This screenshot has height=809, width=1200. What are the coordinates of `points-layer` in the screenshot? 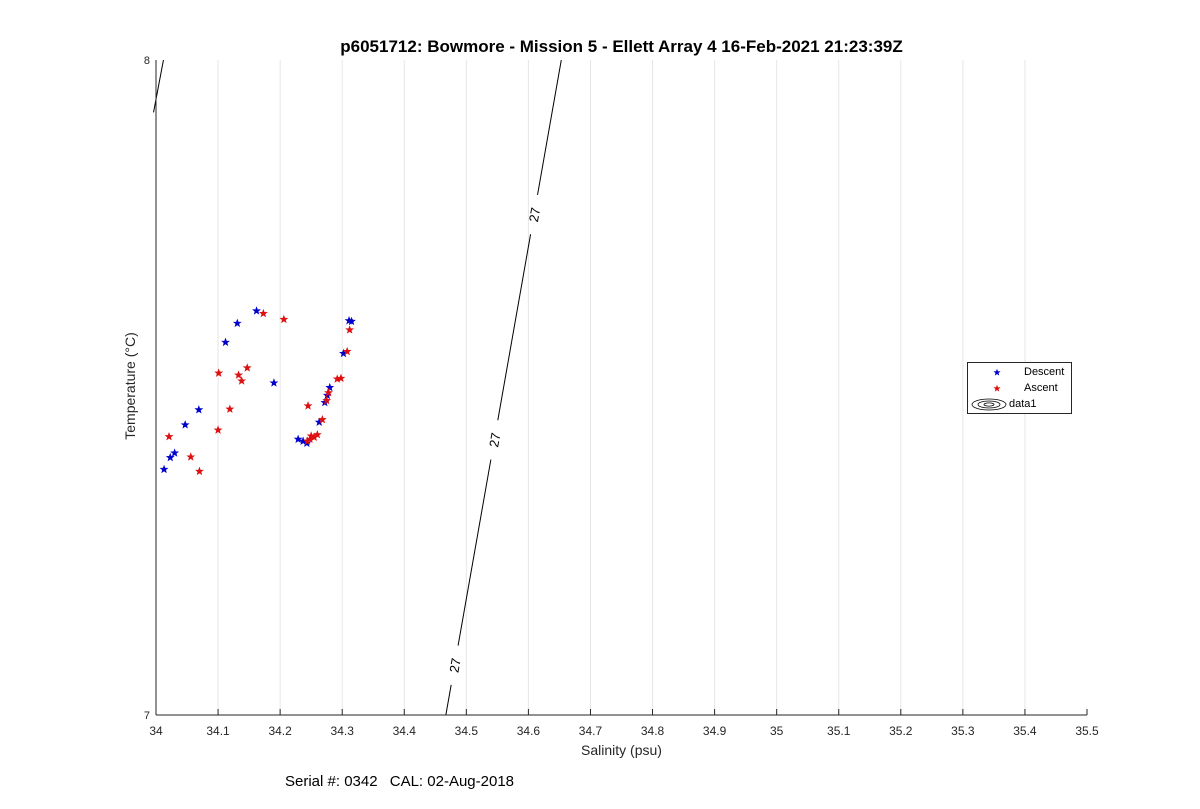 It's located at (257, 391).